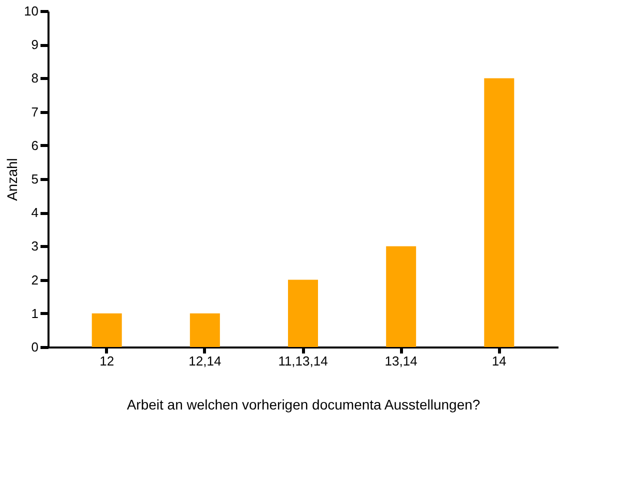 The width and height of the screenshot is (640, 480). I want to click on y-tick-label: 8, so click(34, 78).